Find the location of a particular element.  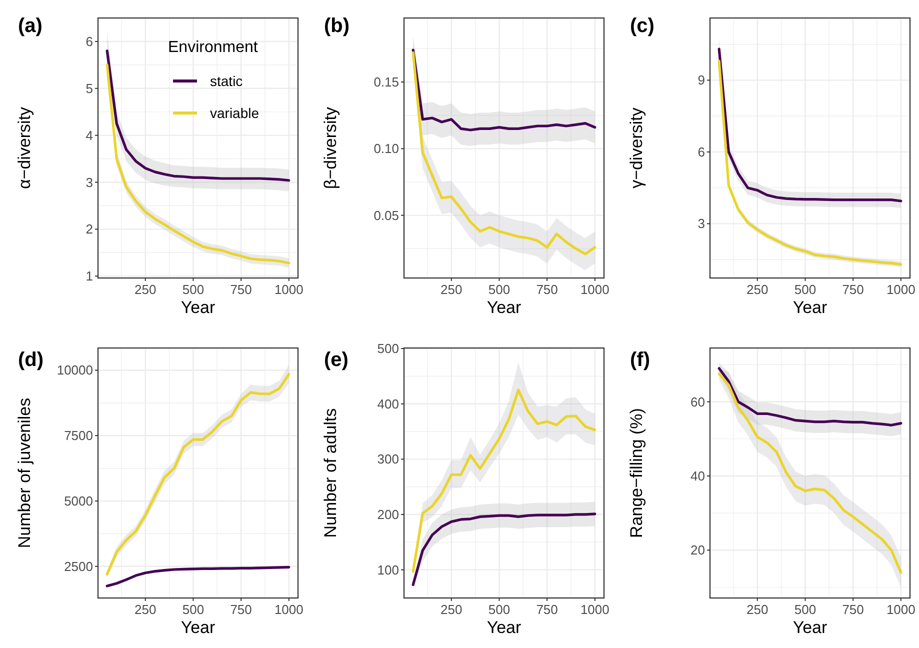

y-tick-label: 10000 is located at coordinates (74, 370).